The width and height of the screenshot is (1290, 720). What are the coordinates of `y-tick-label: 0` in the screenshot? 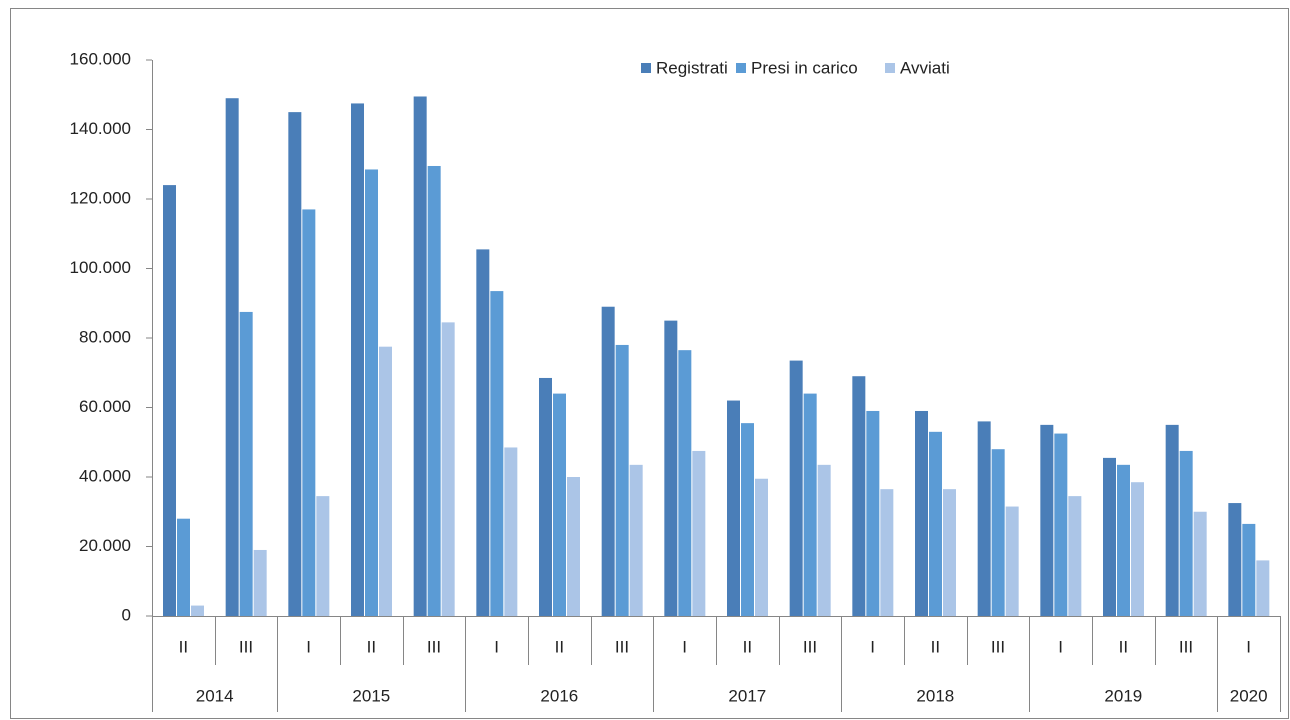 It's located at (126, 614).